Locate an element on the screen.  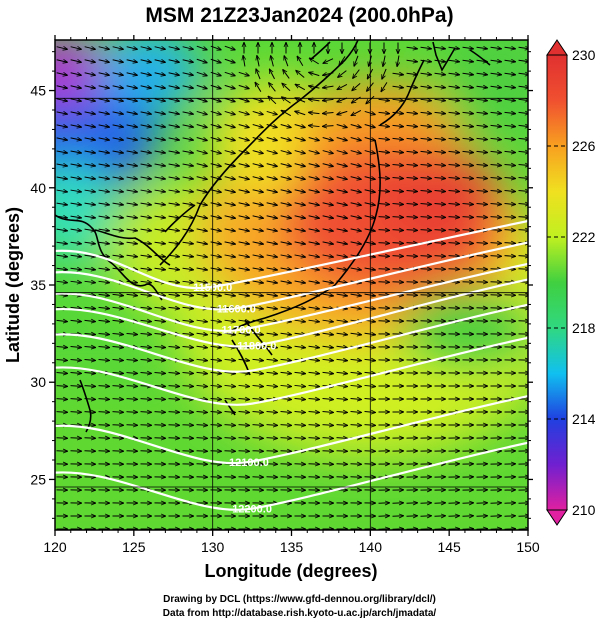
height-contour is located at coordinates (291, 338).